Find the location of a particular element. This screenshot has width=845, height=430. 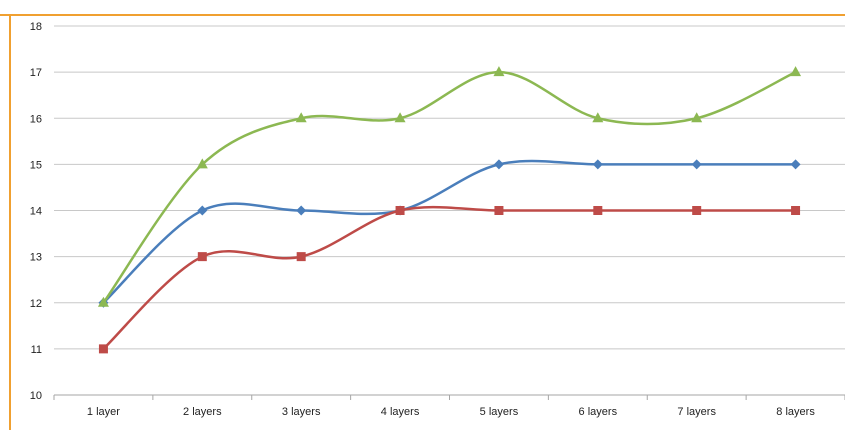

x-tick-label: 3 layers is located at coordinates (301, 412).